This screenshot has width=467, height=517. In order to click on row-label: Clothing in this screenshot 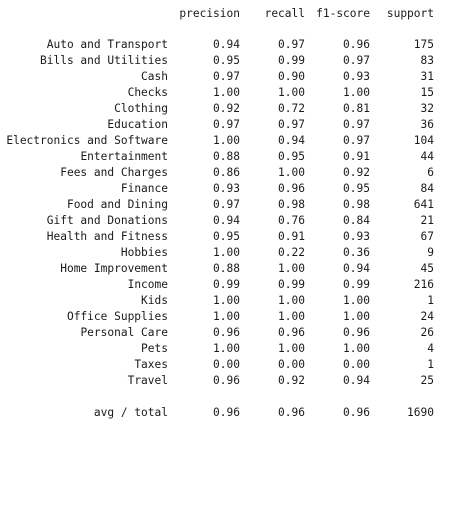, I will do `click(141, 108)`.